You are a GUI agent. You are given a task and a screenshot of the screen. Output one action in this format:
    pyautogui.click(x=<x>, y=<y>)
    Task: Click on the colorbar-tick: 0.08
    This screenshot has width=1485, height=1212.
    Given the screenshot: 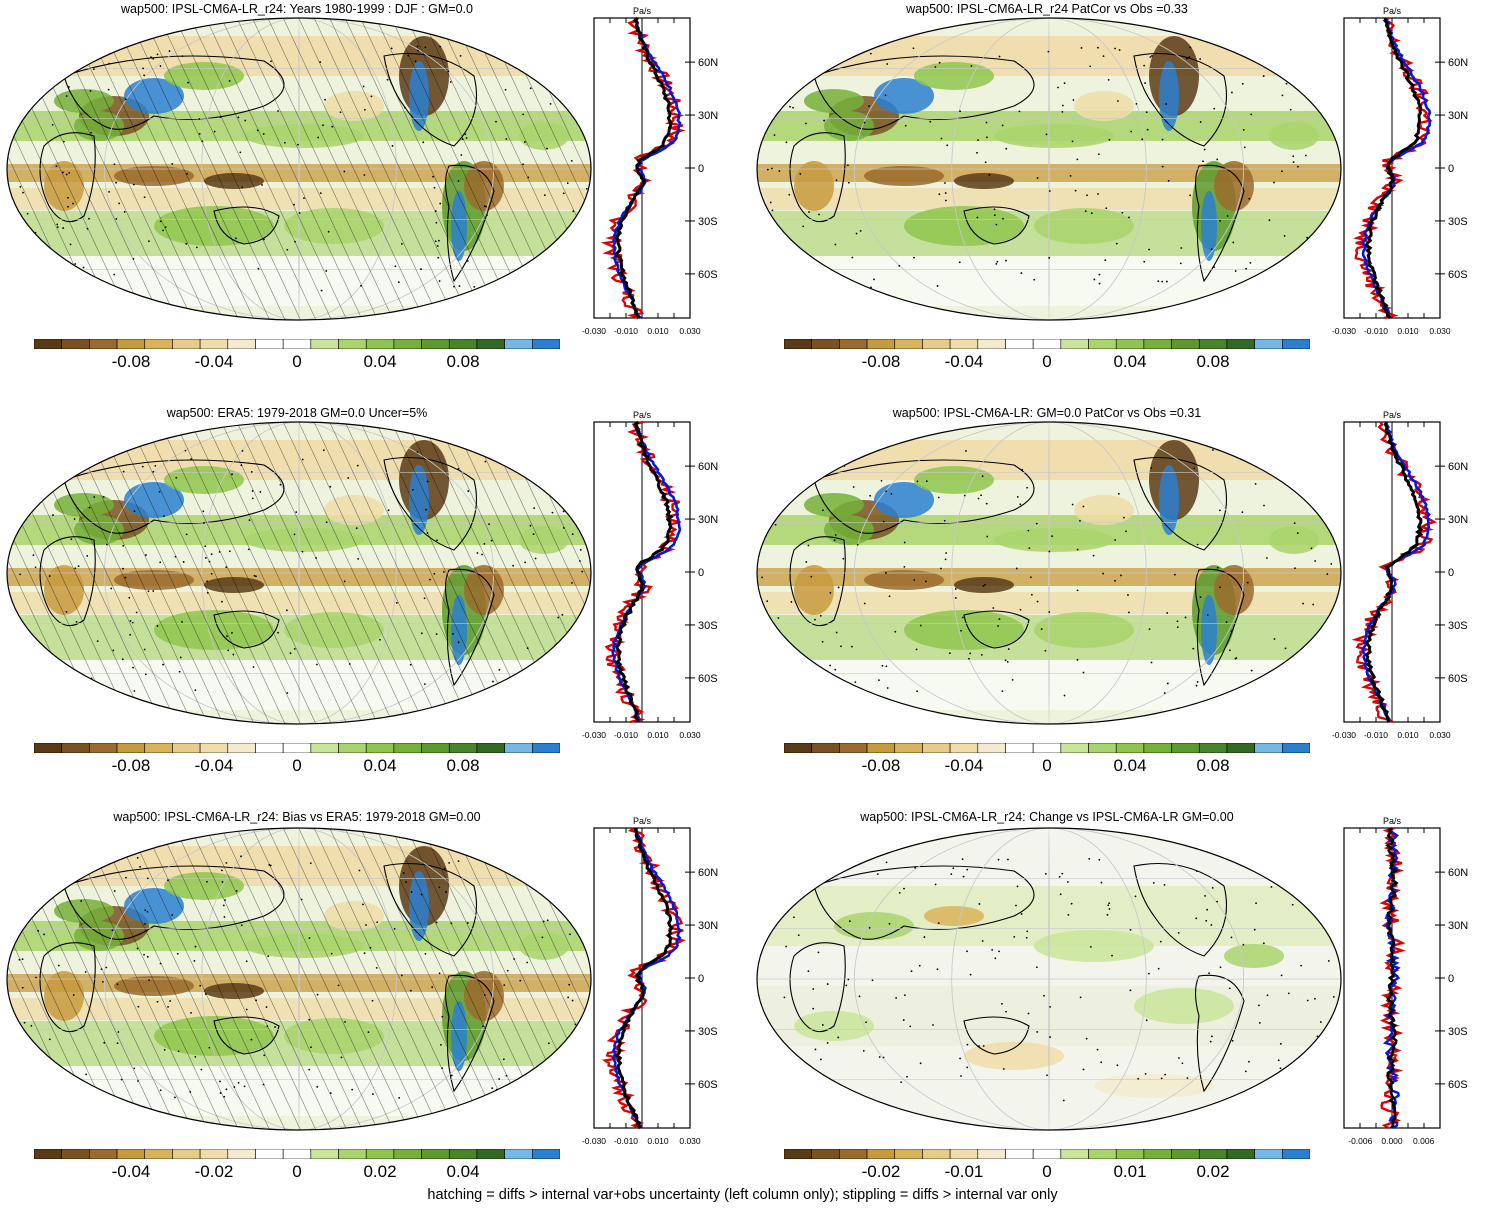 What is the action you would take?
    pyautogui.click(x=463, y=765)
    